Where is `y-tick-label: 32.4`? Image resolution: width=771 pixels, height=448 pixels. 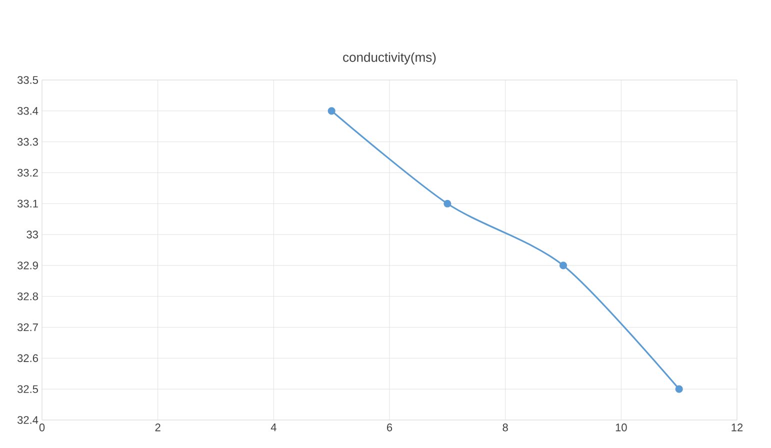
y-tick-label: 32.4 is located at coordinates (27, 420).